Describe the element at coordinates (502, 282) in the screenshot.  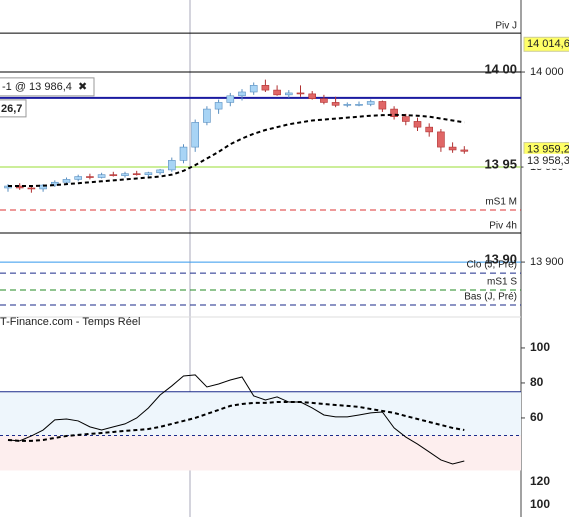
I see `level-label: mS1 S` at that location.